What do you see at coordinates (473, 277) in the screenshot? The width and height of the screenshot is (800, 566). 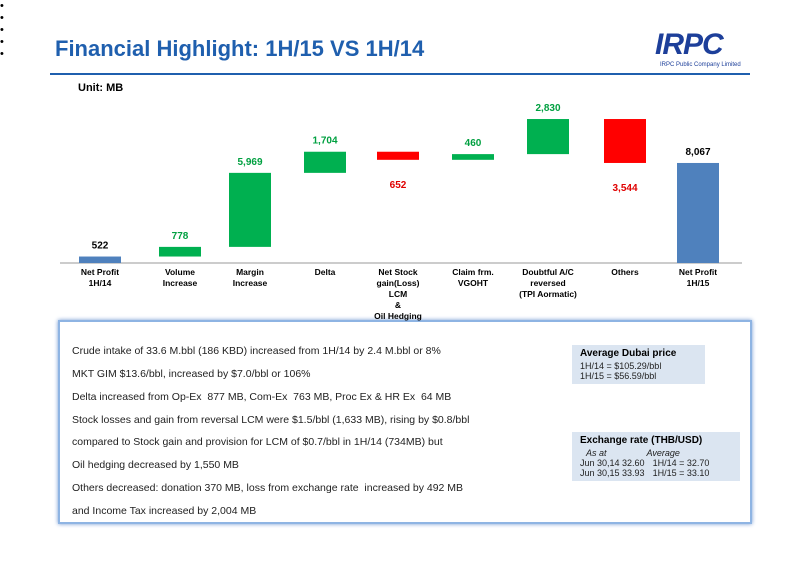 I see `category-label: Claim frm. VGOHT` at bounding box center [473, 277].